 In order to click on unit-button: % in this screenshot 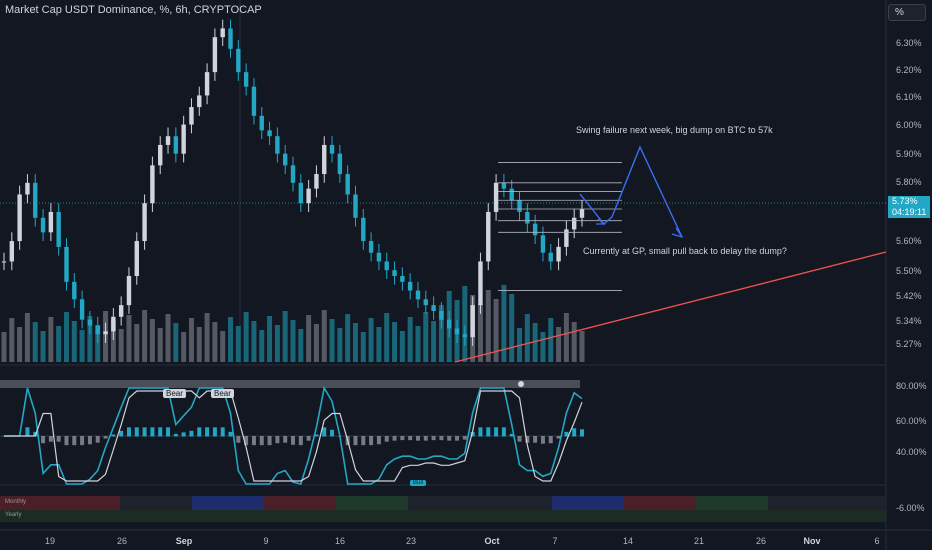, I will do `click(907, 12)`.